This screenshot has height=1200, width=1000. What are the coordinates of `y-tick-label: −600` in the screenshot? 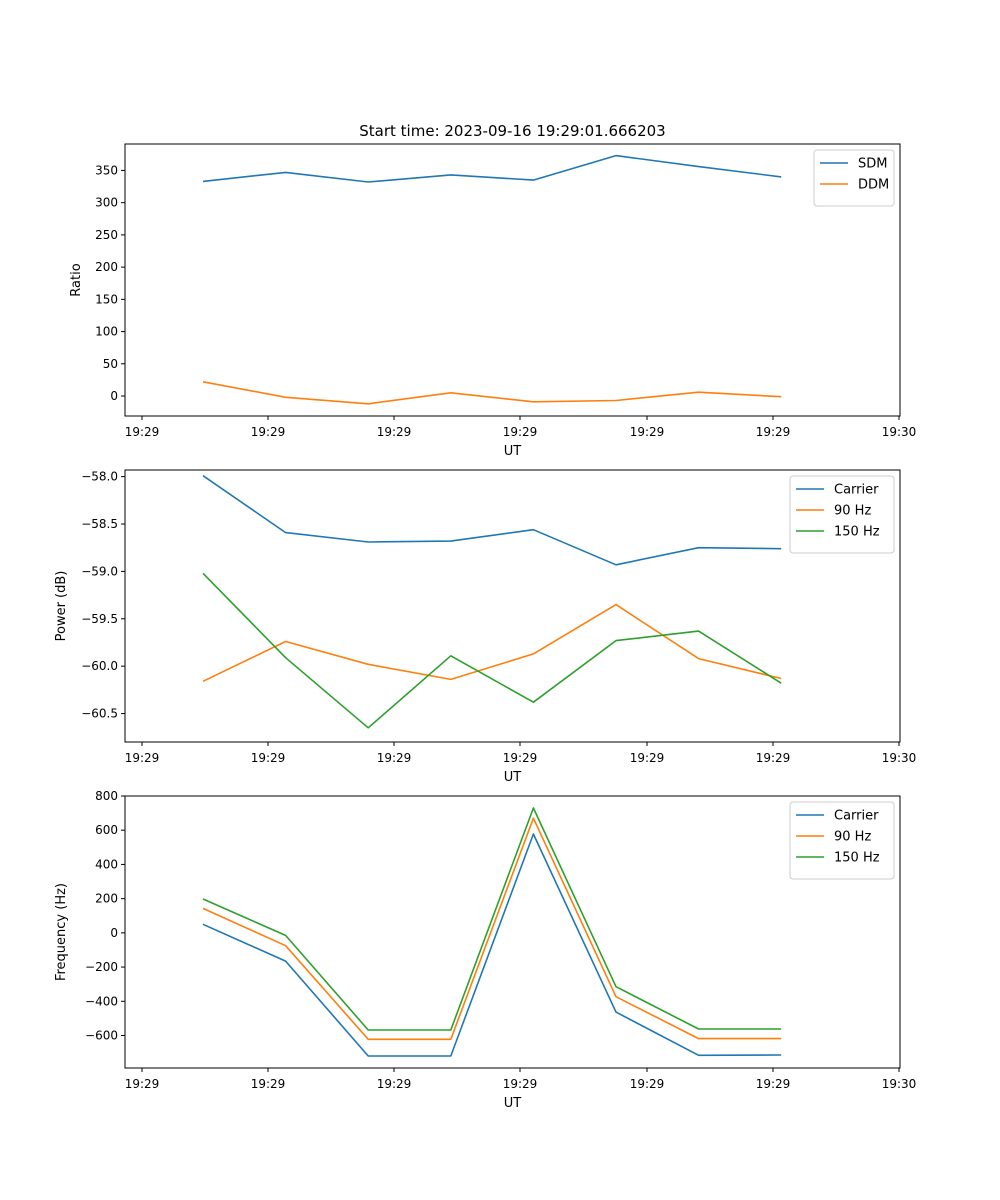 It's located at (101, 1035).